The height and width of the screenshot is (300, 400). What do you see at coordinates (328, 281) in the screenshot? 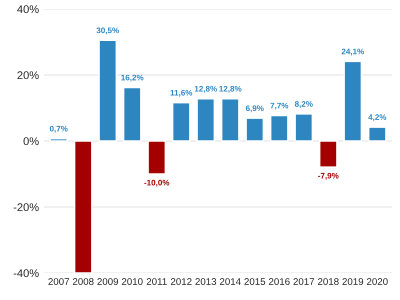
I see `x-tick-label: 2018` at bounding box center [328, 281].